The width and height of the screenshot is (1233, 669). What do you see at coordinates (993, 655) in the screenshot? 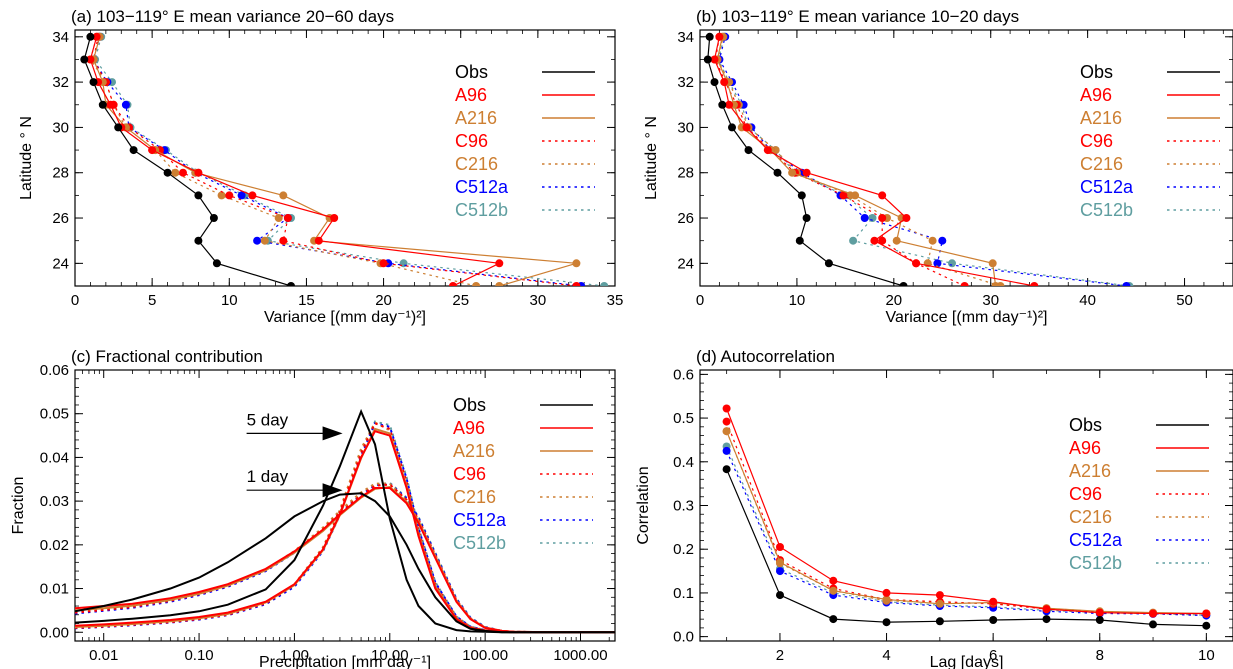
I see `x-tick-label: 6` at bounding box center [993, 655].